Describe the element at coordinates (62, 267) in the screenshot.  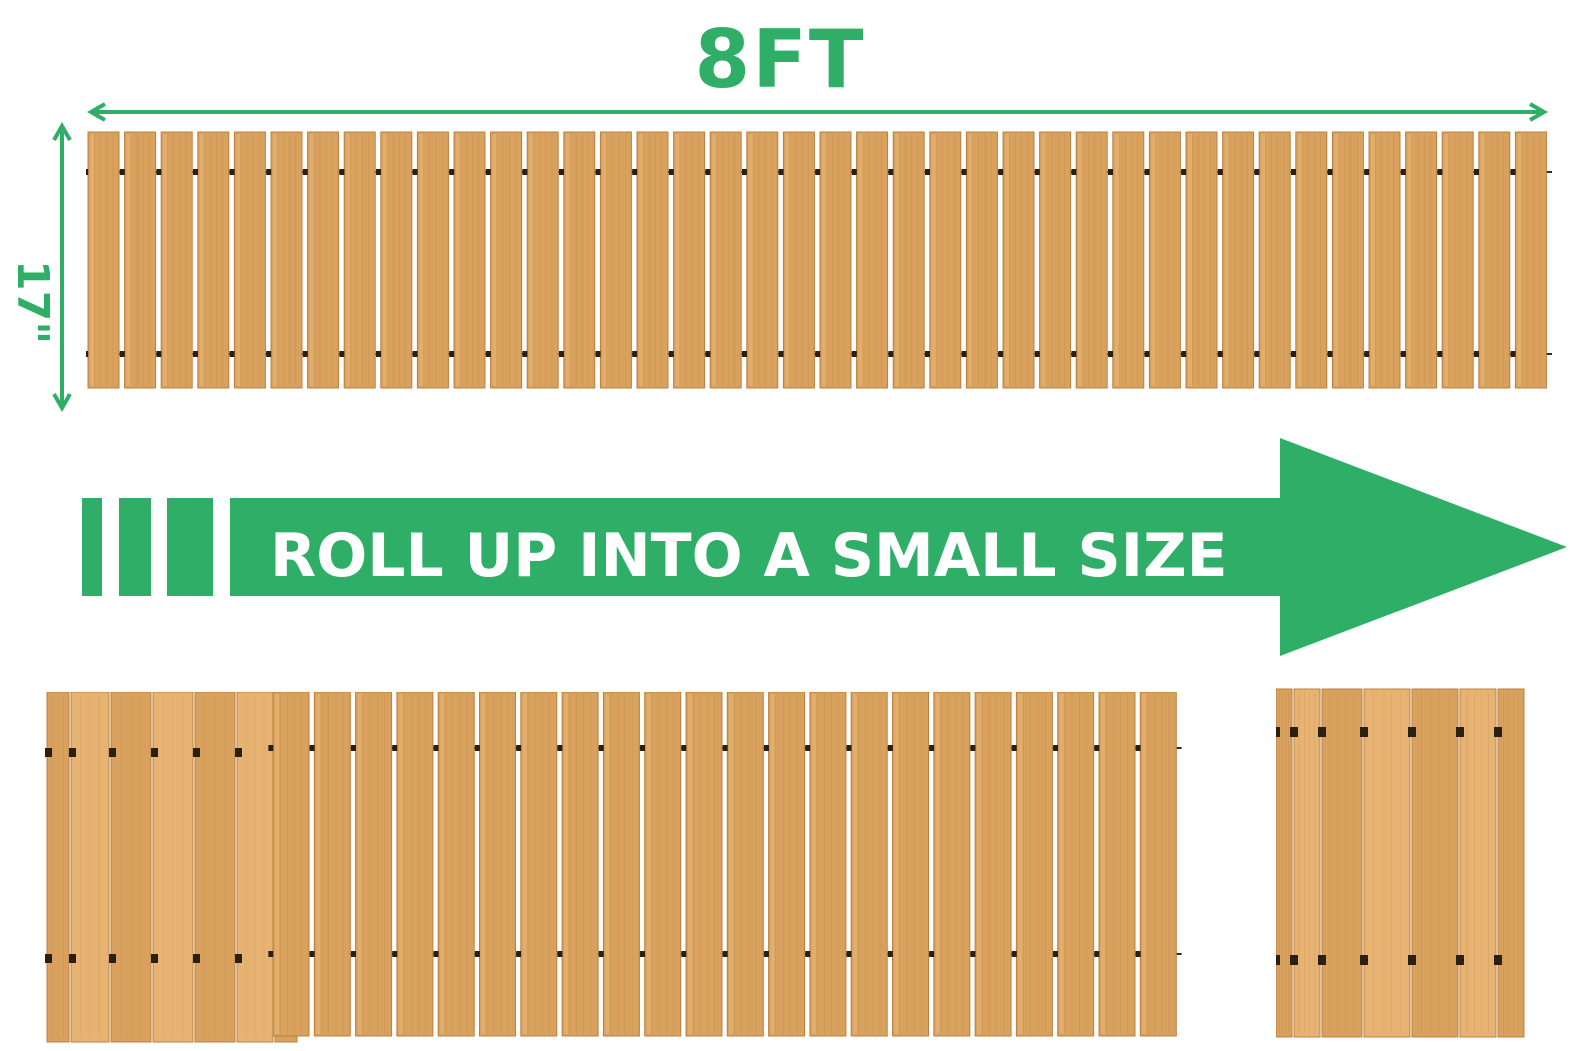
I see `height-dimension-arrow-icon` at that location.